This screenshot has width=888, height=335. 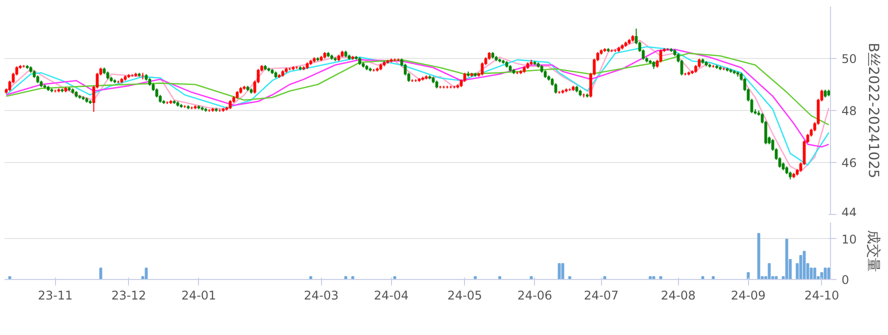 I want to click on x-tick-label: 24-04, so click(x=391, y=295).